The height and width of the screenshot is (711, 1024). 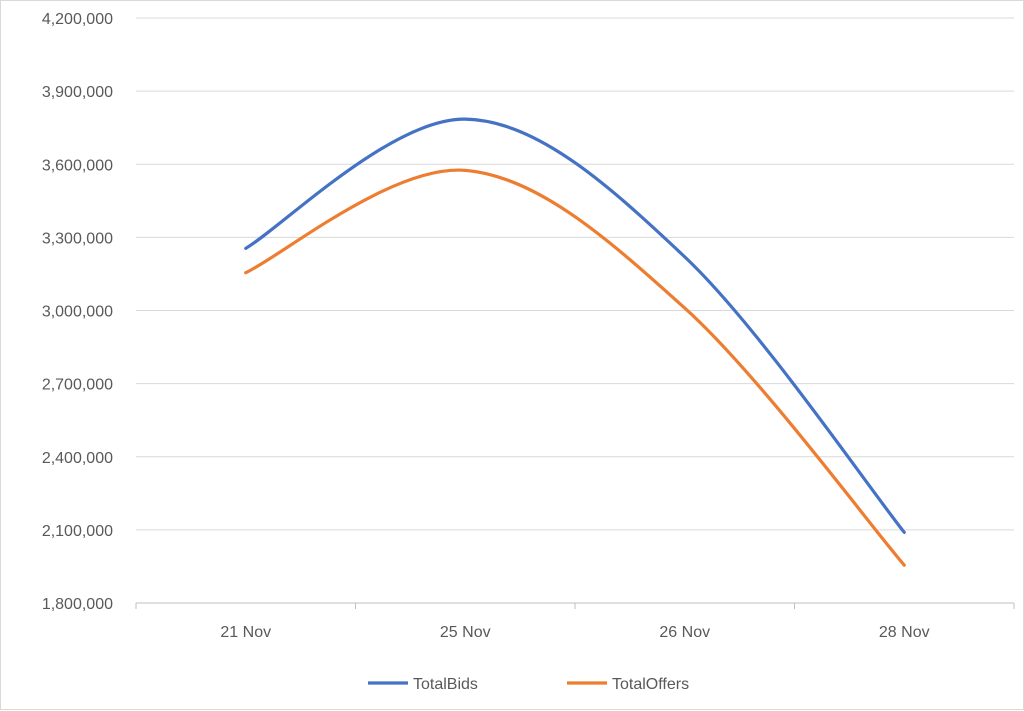 What do you see at coordinates (445, 684) in the screenshot?
I see `legend-label: TotalBids` at bounding box center [445, 684].